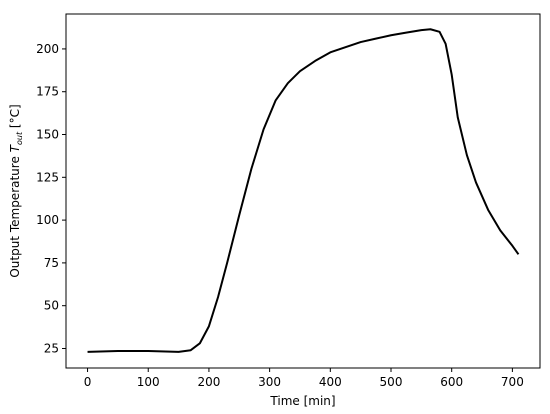 Image resolution: width=550 pixels, height=414 pixels. Describe the element at coordinates (330, 382) in the screenshot. I see `x-tick-label: 400` at that location.